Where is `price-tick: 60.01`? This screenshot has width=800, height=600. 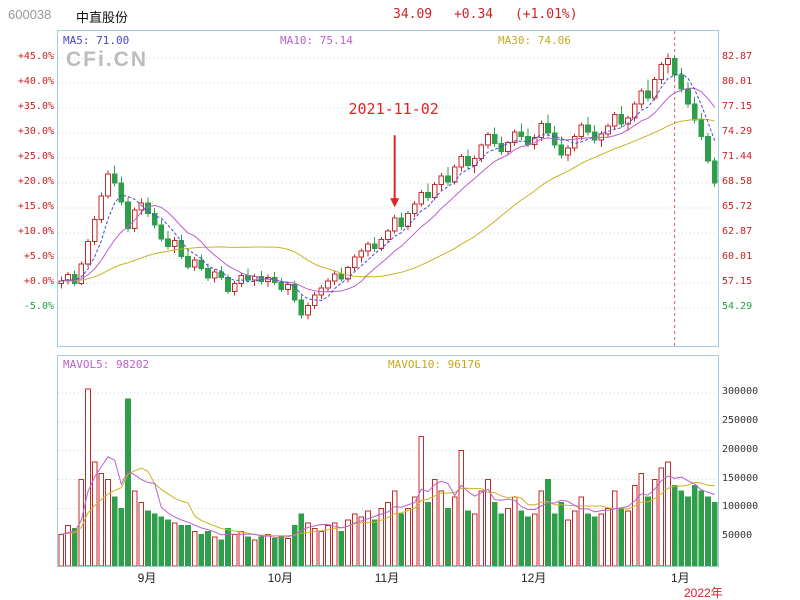
price-tick: 60.01 is located at coordinates (737, 256).